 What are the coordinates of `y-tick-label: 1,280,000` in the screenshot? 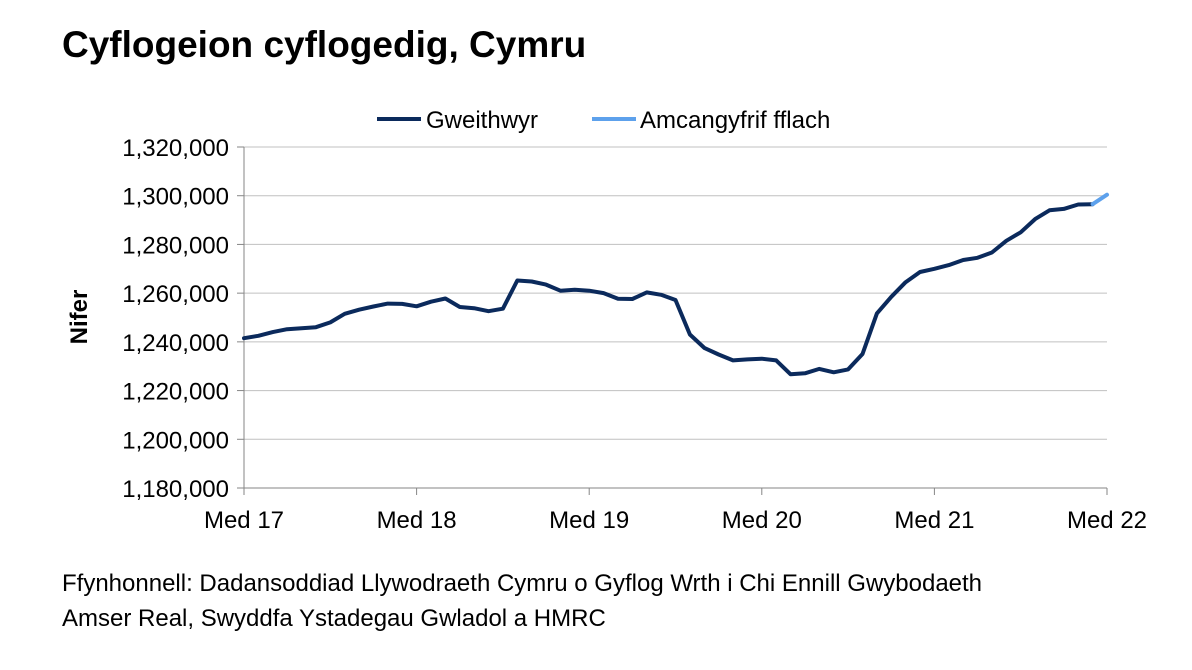 It's located at (175, 245).